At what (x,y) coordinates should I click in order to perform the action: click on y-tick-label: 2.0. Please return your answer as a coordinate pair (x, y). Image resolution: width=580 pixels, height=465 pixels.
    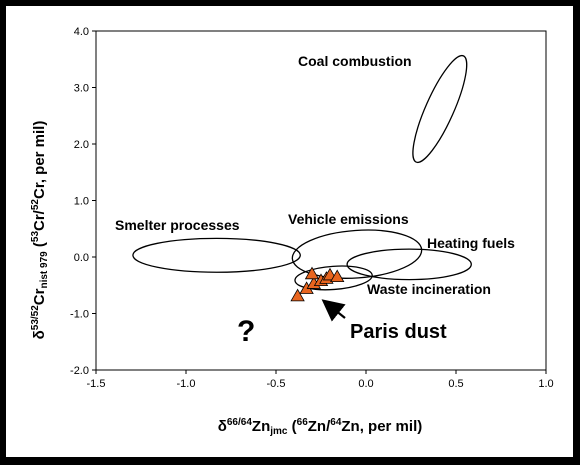
    Looking at the image, I should click on (81, 145).